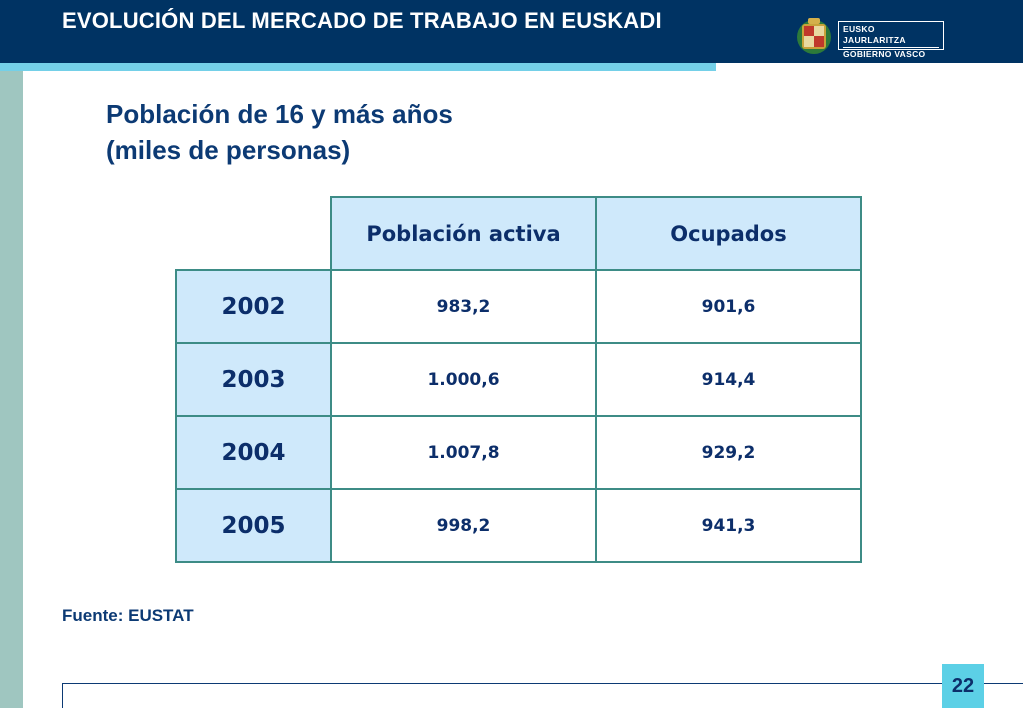 The width and height of the screenshot is (1023, 708). I want to click on slide-title-line-2: (miles de personas), so click(228, 150).